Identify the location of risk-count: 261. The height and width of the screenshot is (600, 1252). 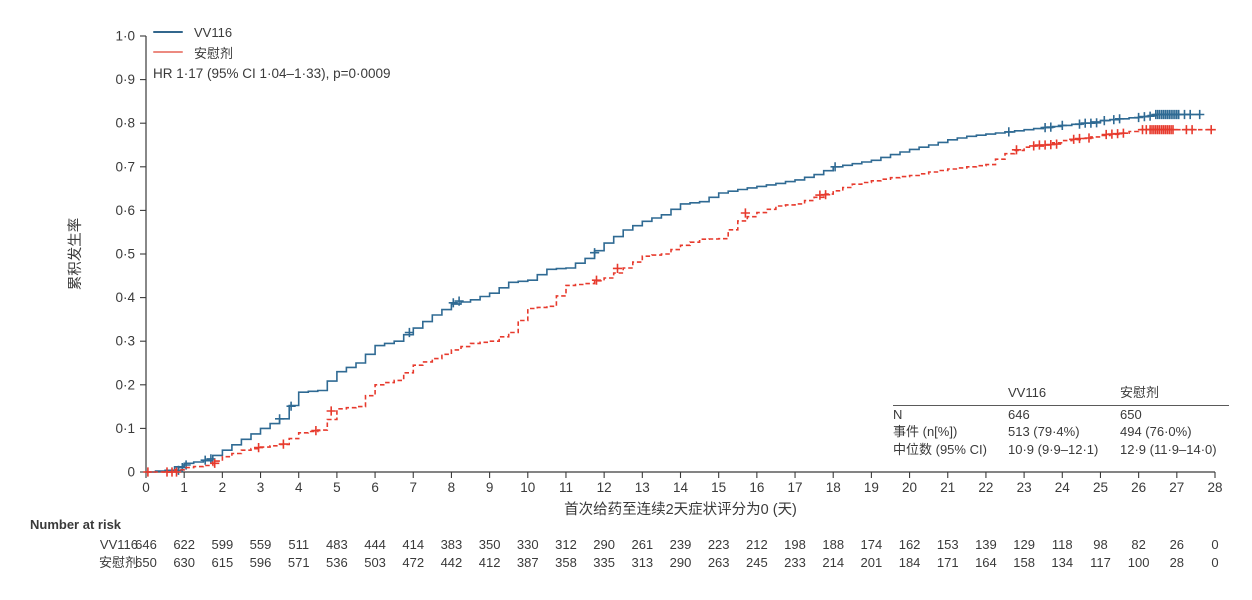
(642, 544).